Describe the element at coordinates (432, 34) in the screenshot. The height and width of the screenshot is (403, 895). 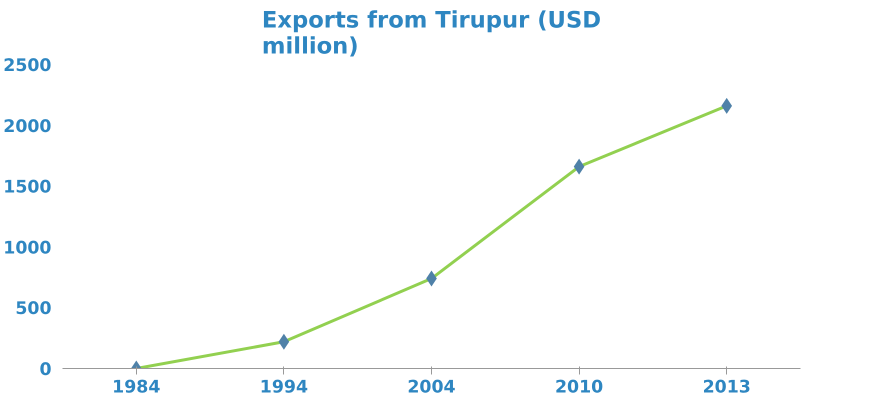
I see `chart-title: Exports from Tirupur (USD million)` at that location.